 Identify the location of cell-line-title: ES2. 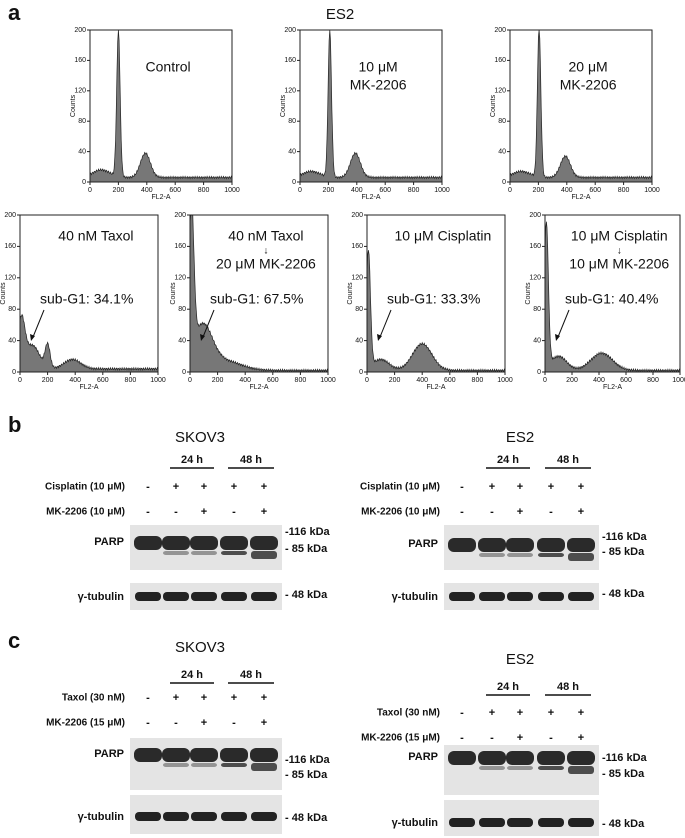
(520, 659).